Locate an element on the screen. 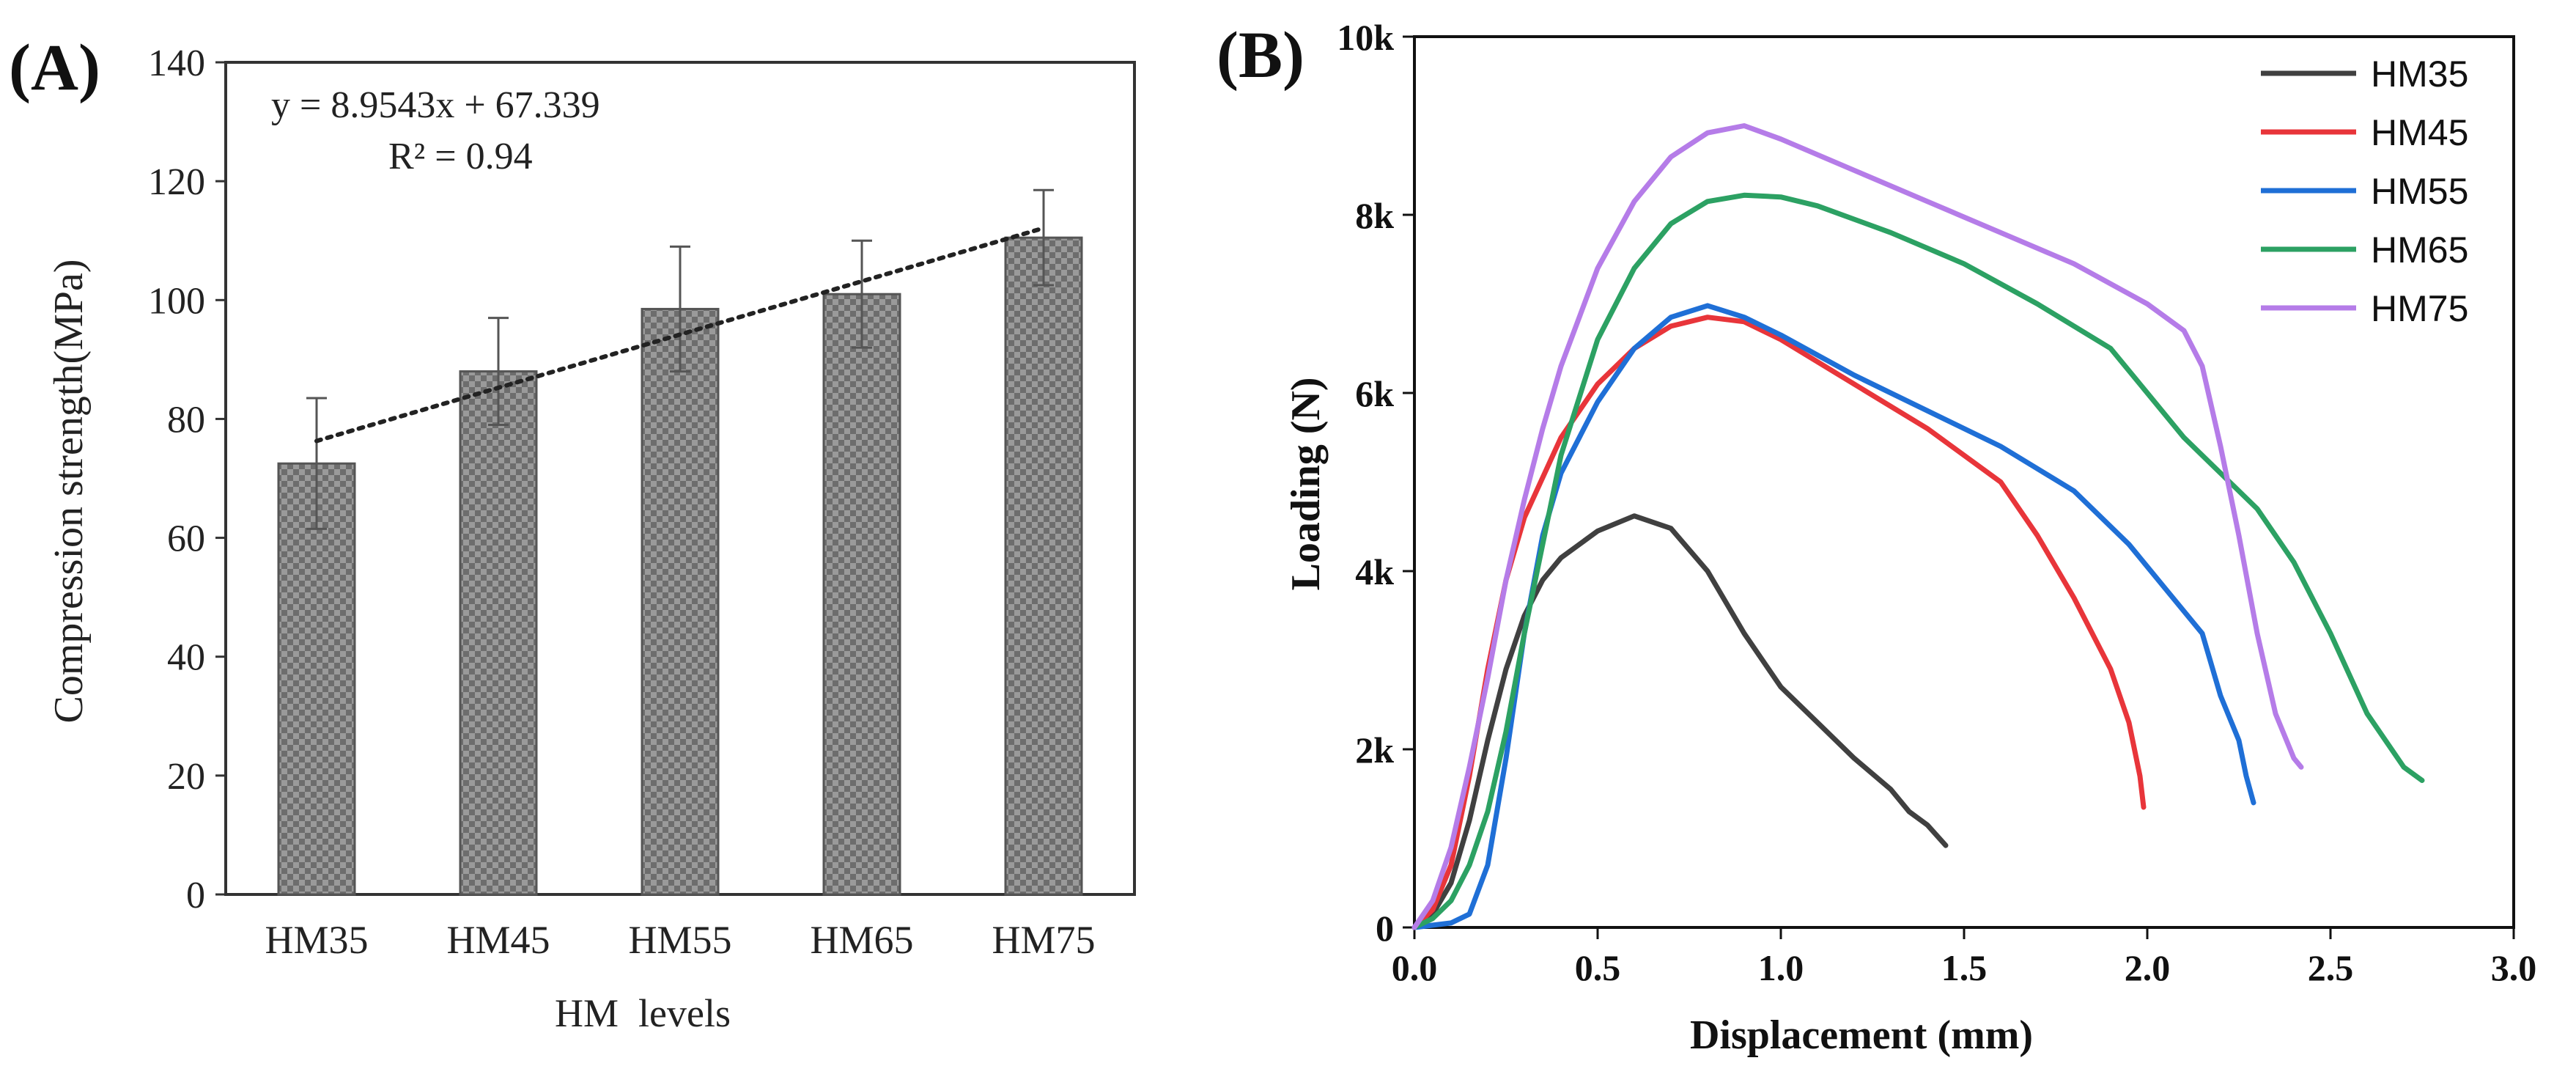 This screenshot has width=2576, height=1077. panel-a-y-tick-label: 60 is located at coordinates (186, 539).